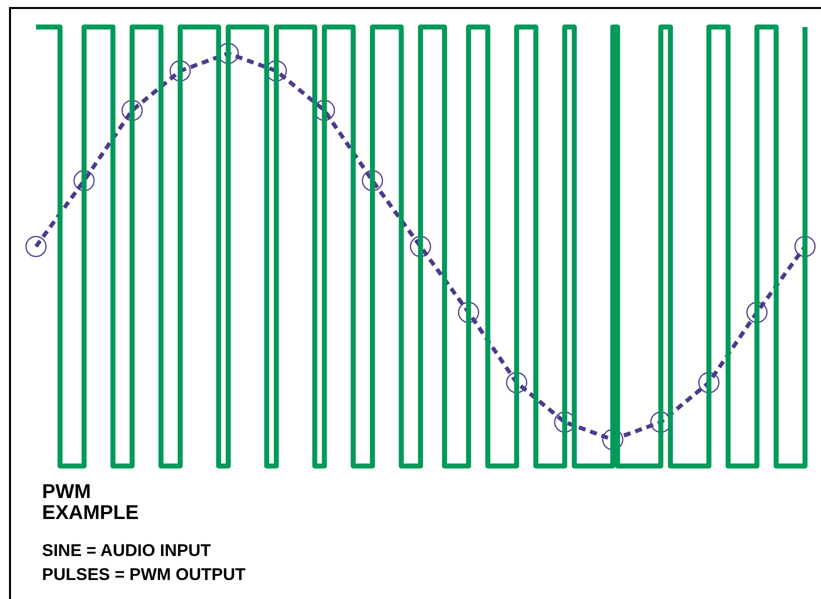  I want to click on text: PWM EXAMPLE, so click(90, 502).